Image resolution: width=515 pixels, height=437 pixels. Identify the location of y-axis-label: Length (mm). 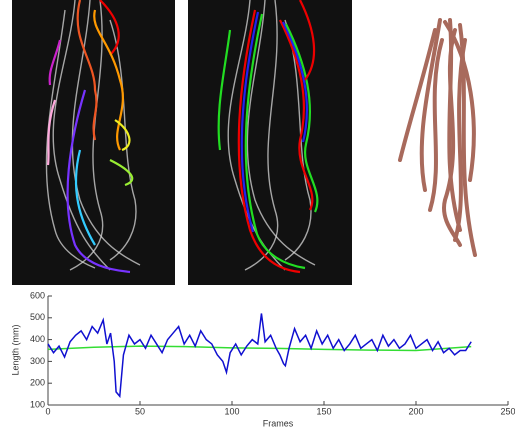
(15, 349).